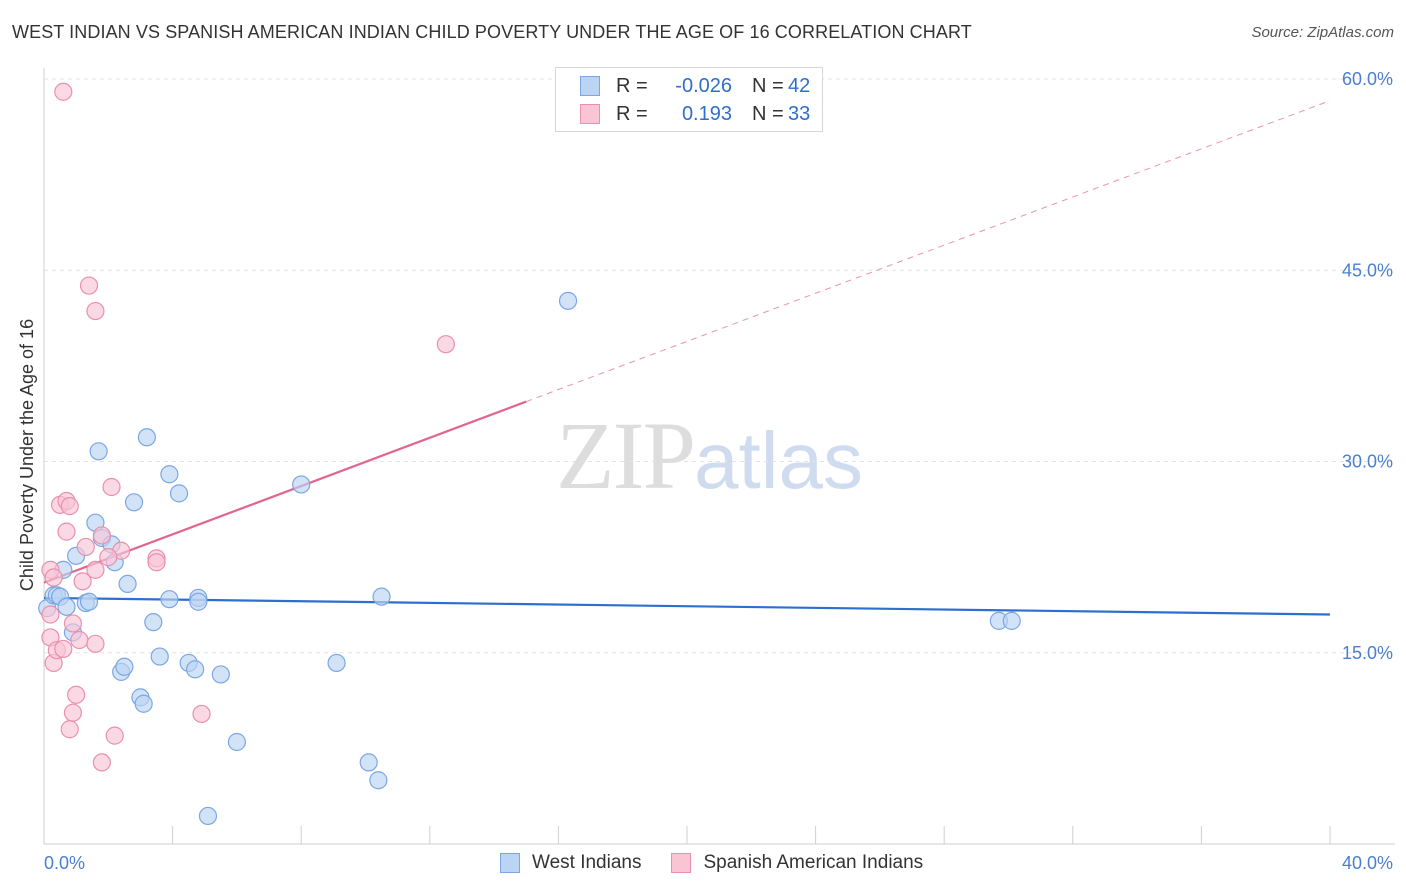 The height and width of the screenshot is (892, 1406). I want to click on watermark-atlas: atlas, so click(778, 460).